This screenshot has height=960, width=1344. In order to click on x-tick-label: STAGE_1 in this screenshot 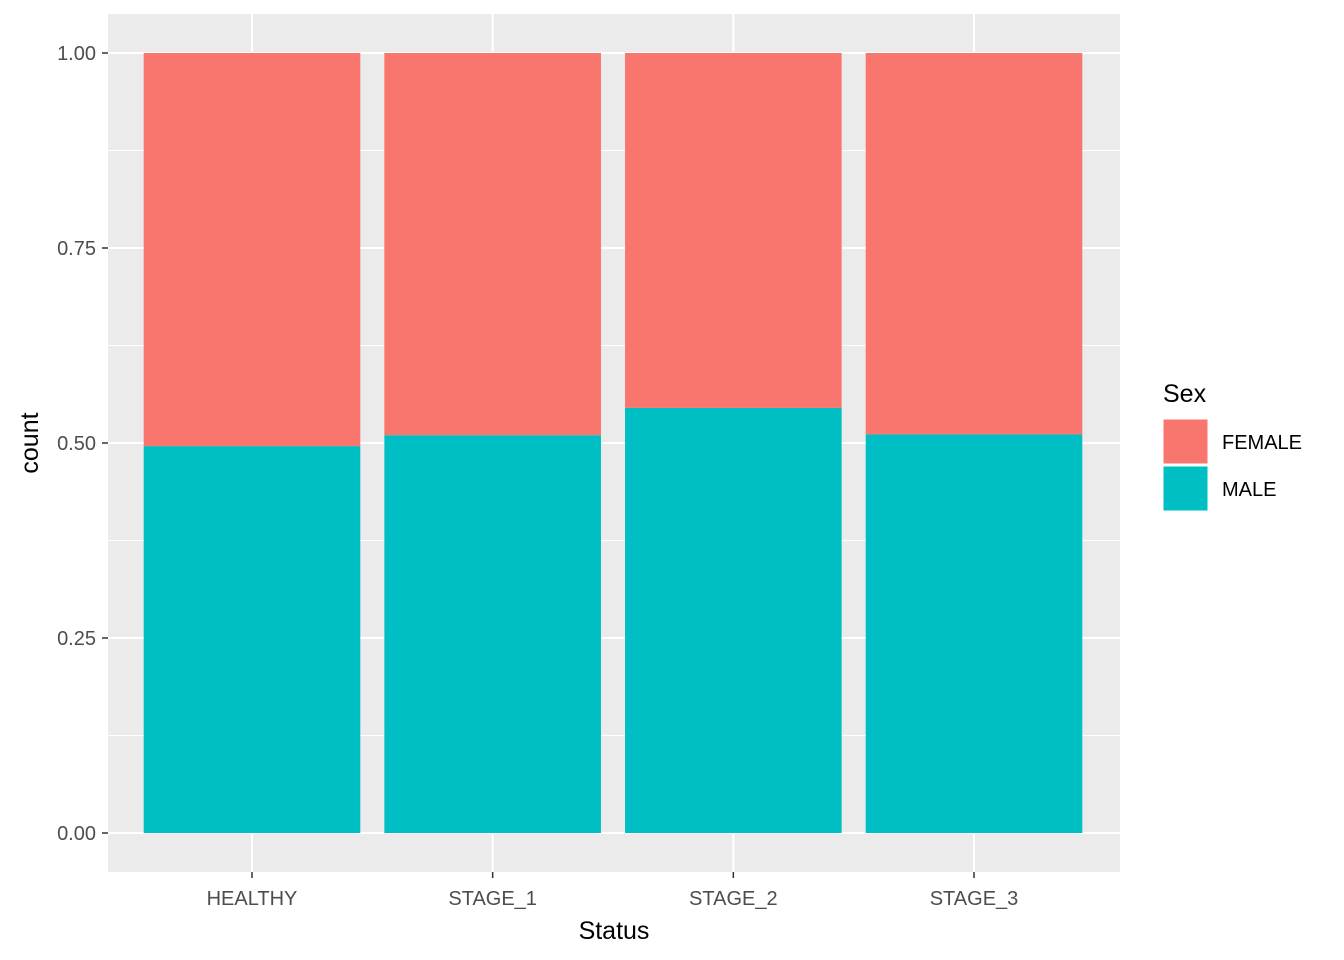, I will do `click(492, 899)`.